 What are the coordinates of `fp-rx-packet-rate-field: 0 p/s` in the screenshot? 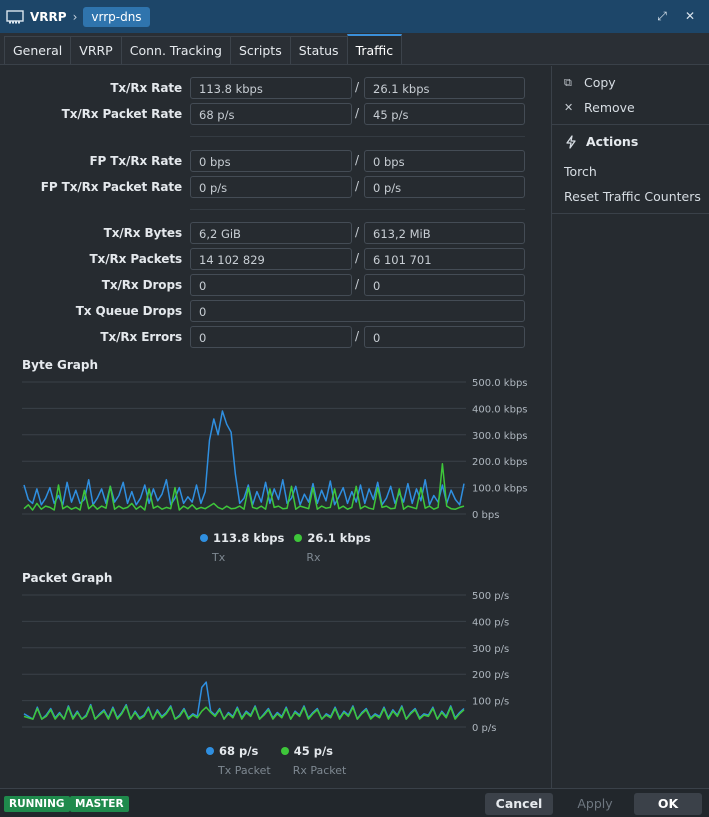 It's located at (444, 187).